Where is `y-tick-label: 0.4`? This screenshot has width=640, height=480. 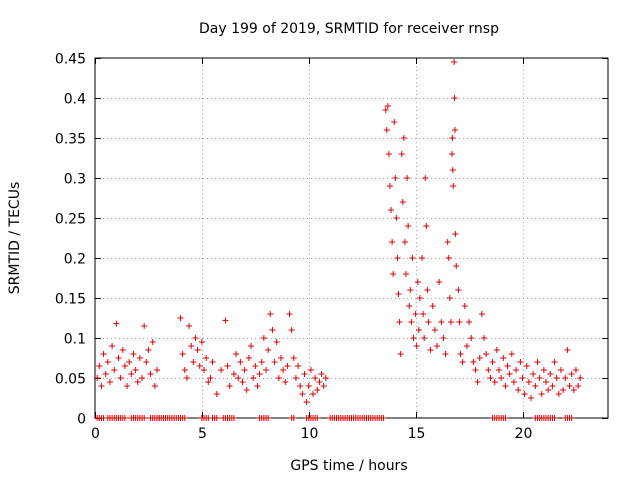
y-tick-label: 0.4 is located at coordinates (75, 100).